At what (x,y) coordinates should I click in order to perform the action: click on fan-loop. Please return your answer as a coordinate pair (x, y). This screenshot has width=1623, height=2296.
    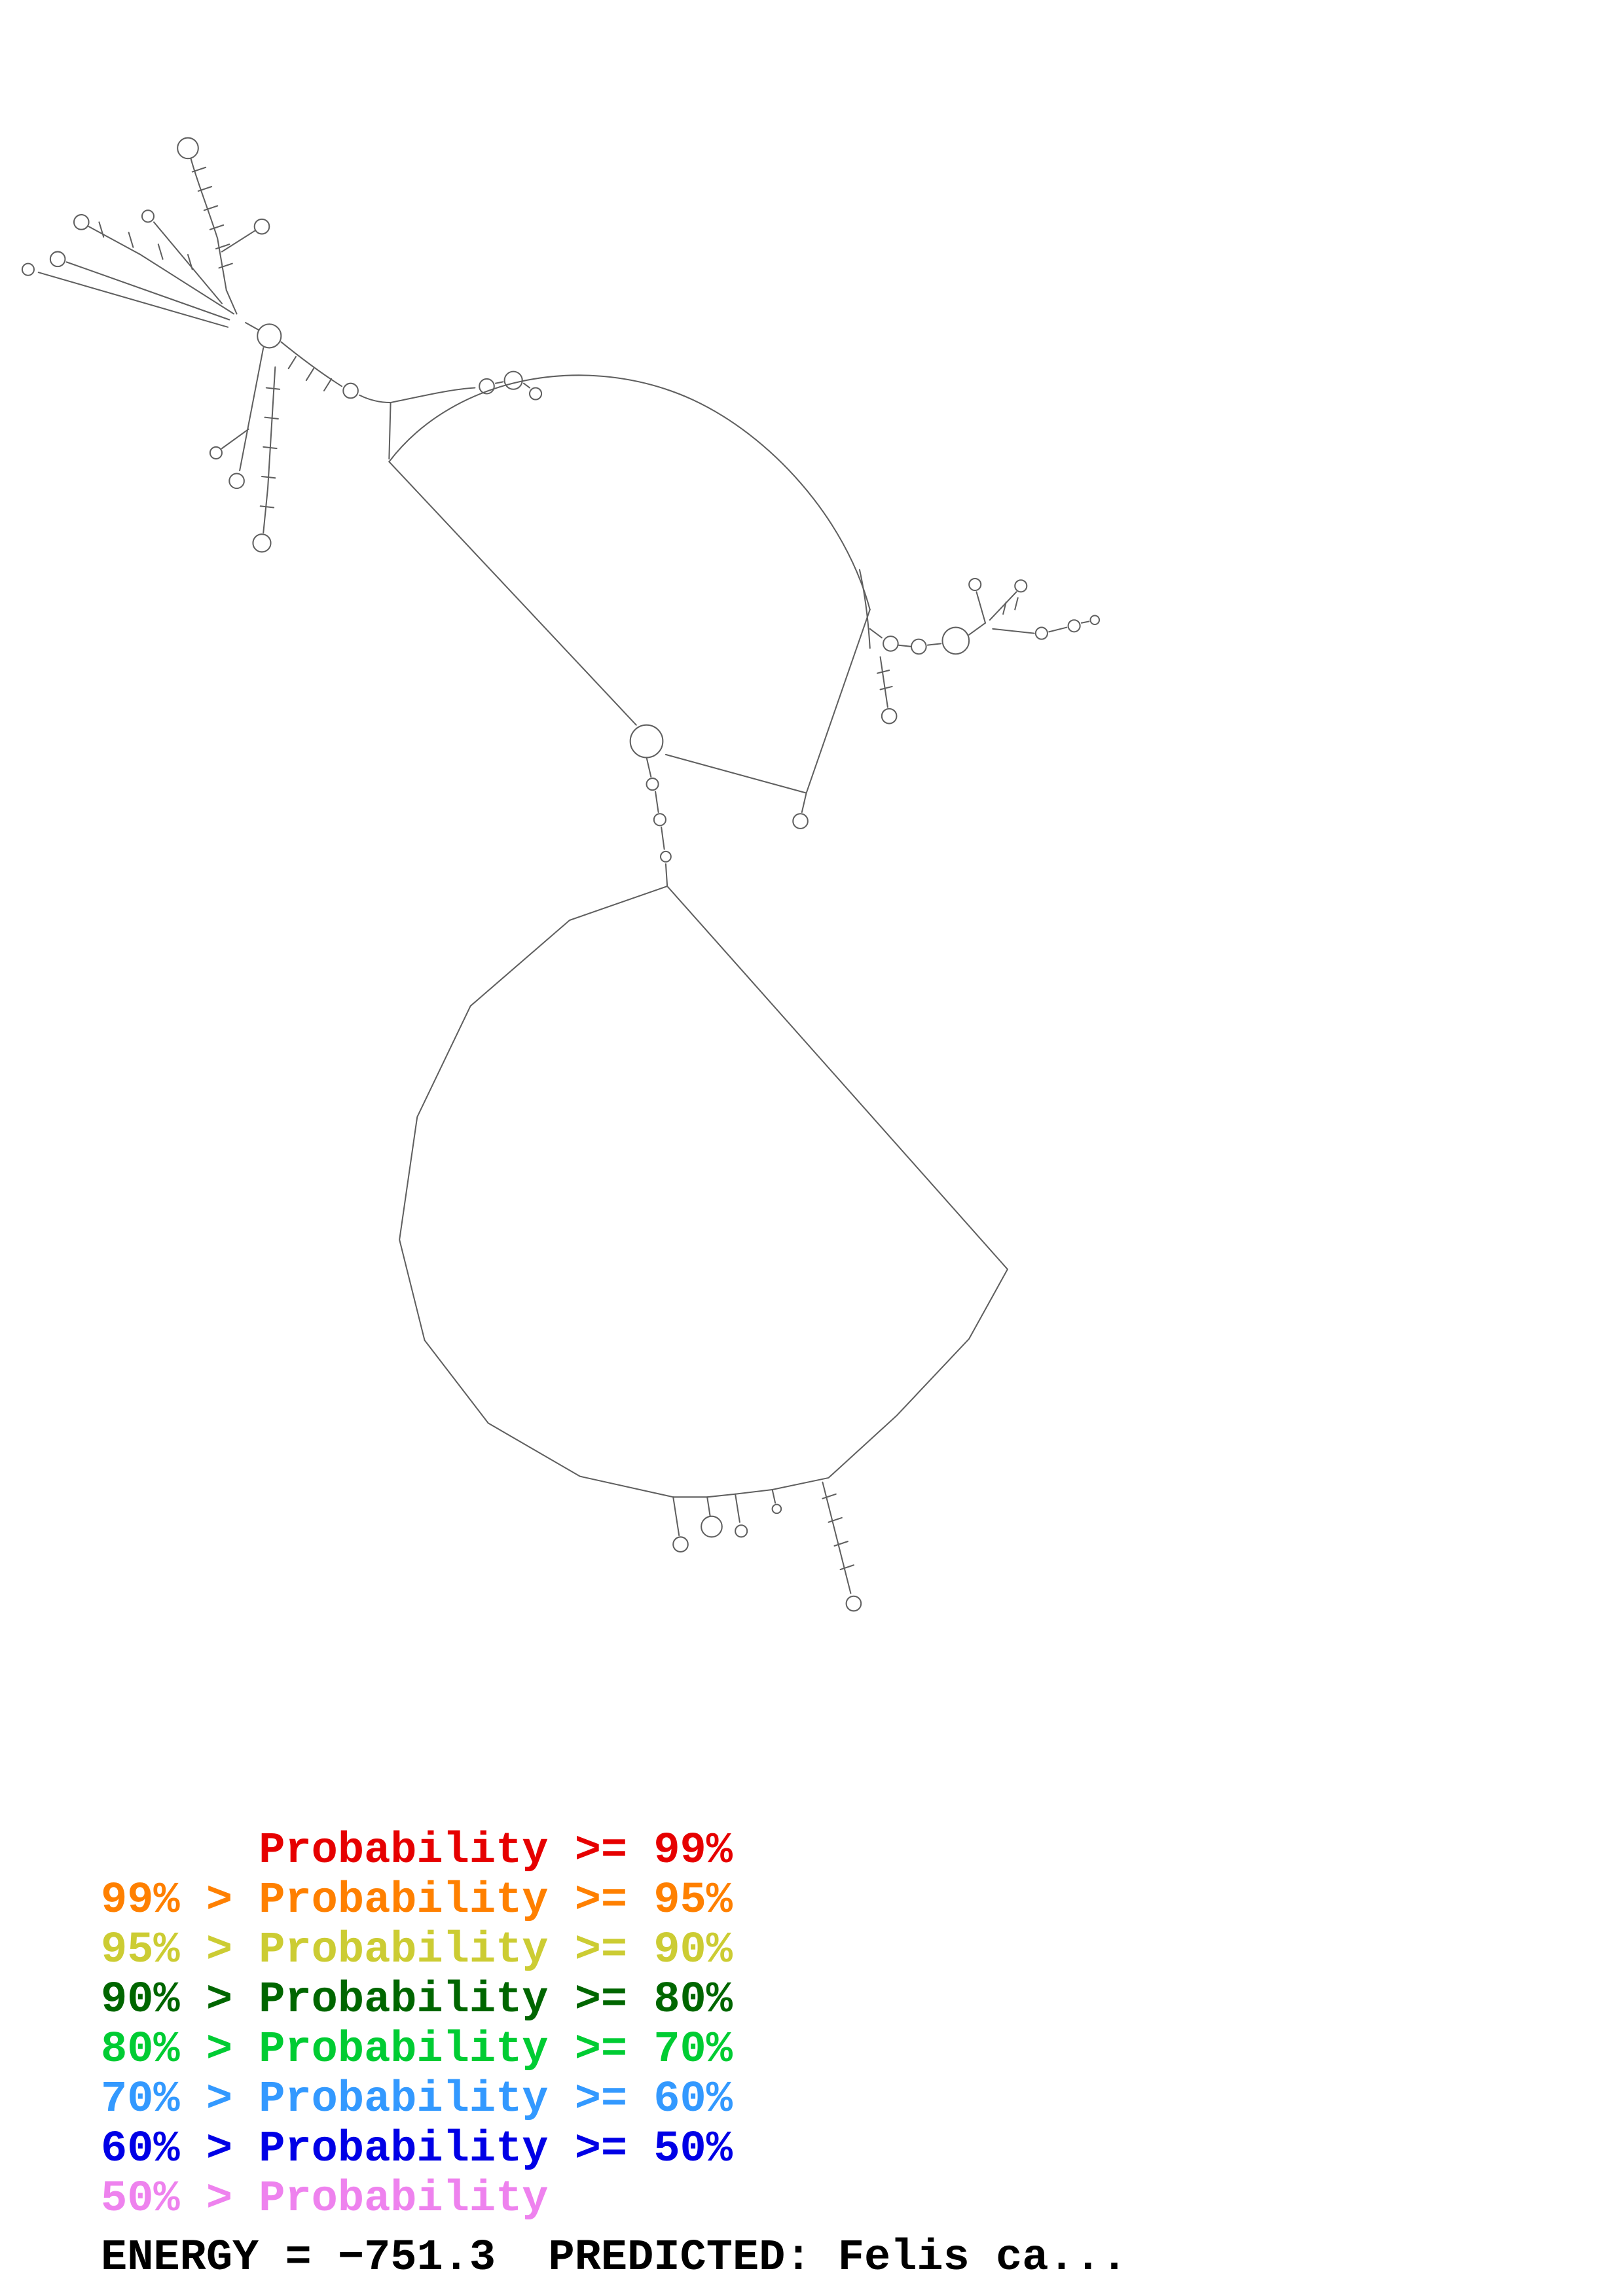
    Looking at the image, I should click on (629, 601).